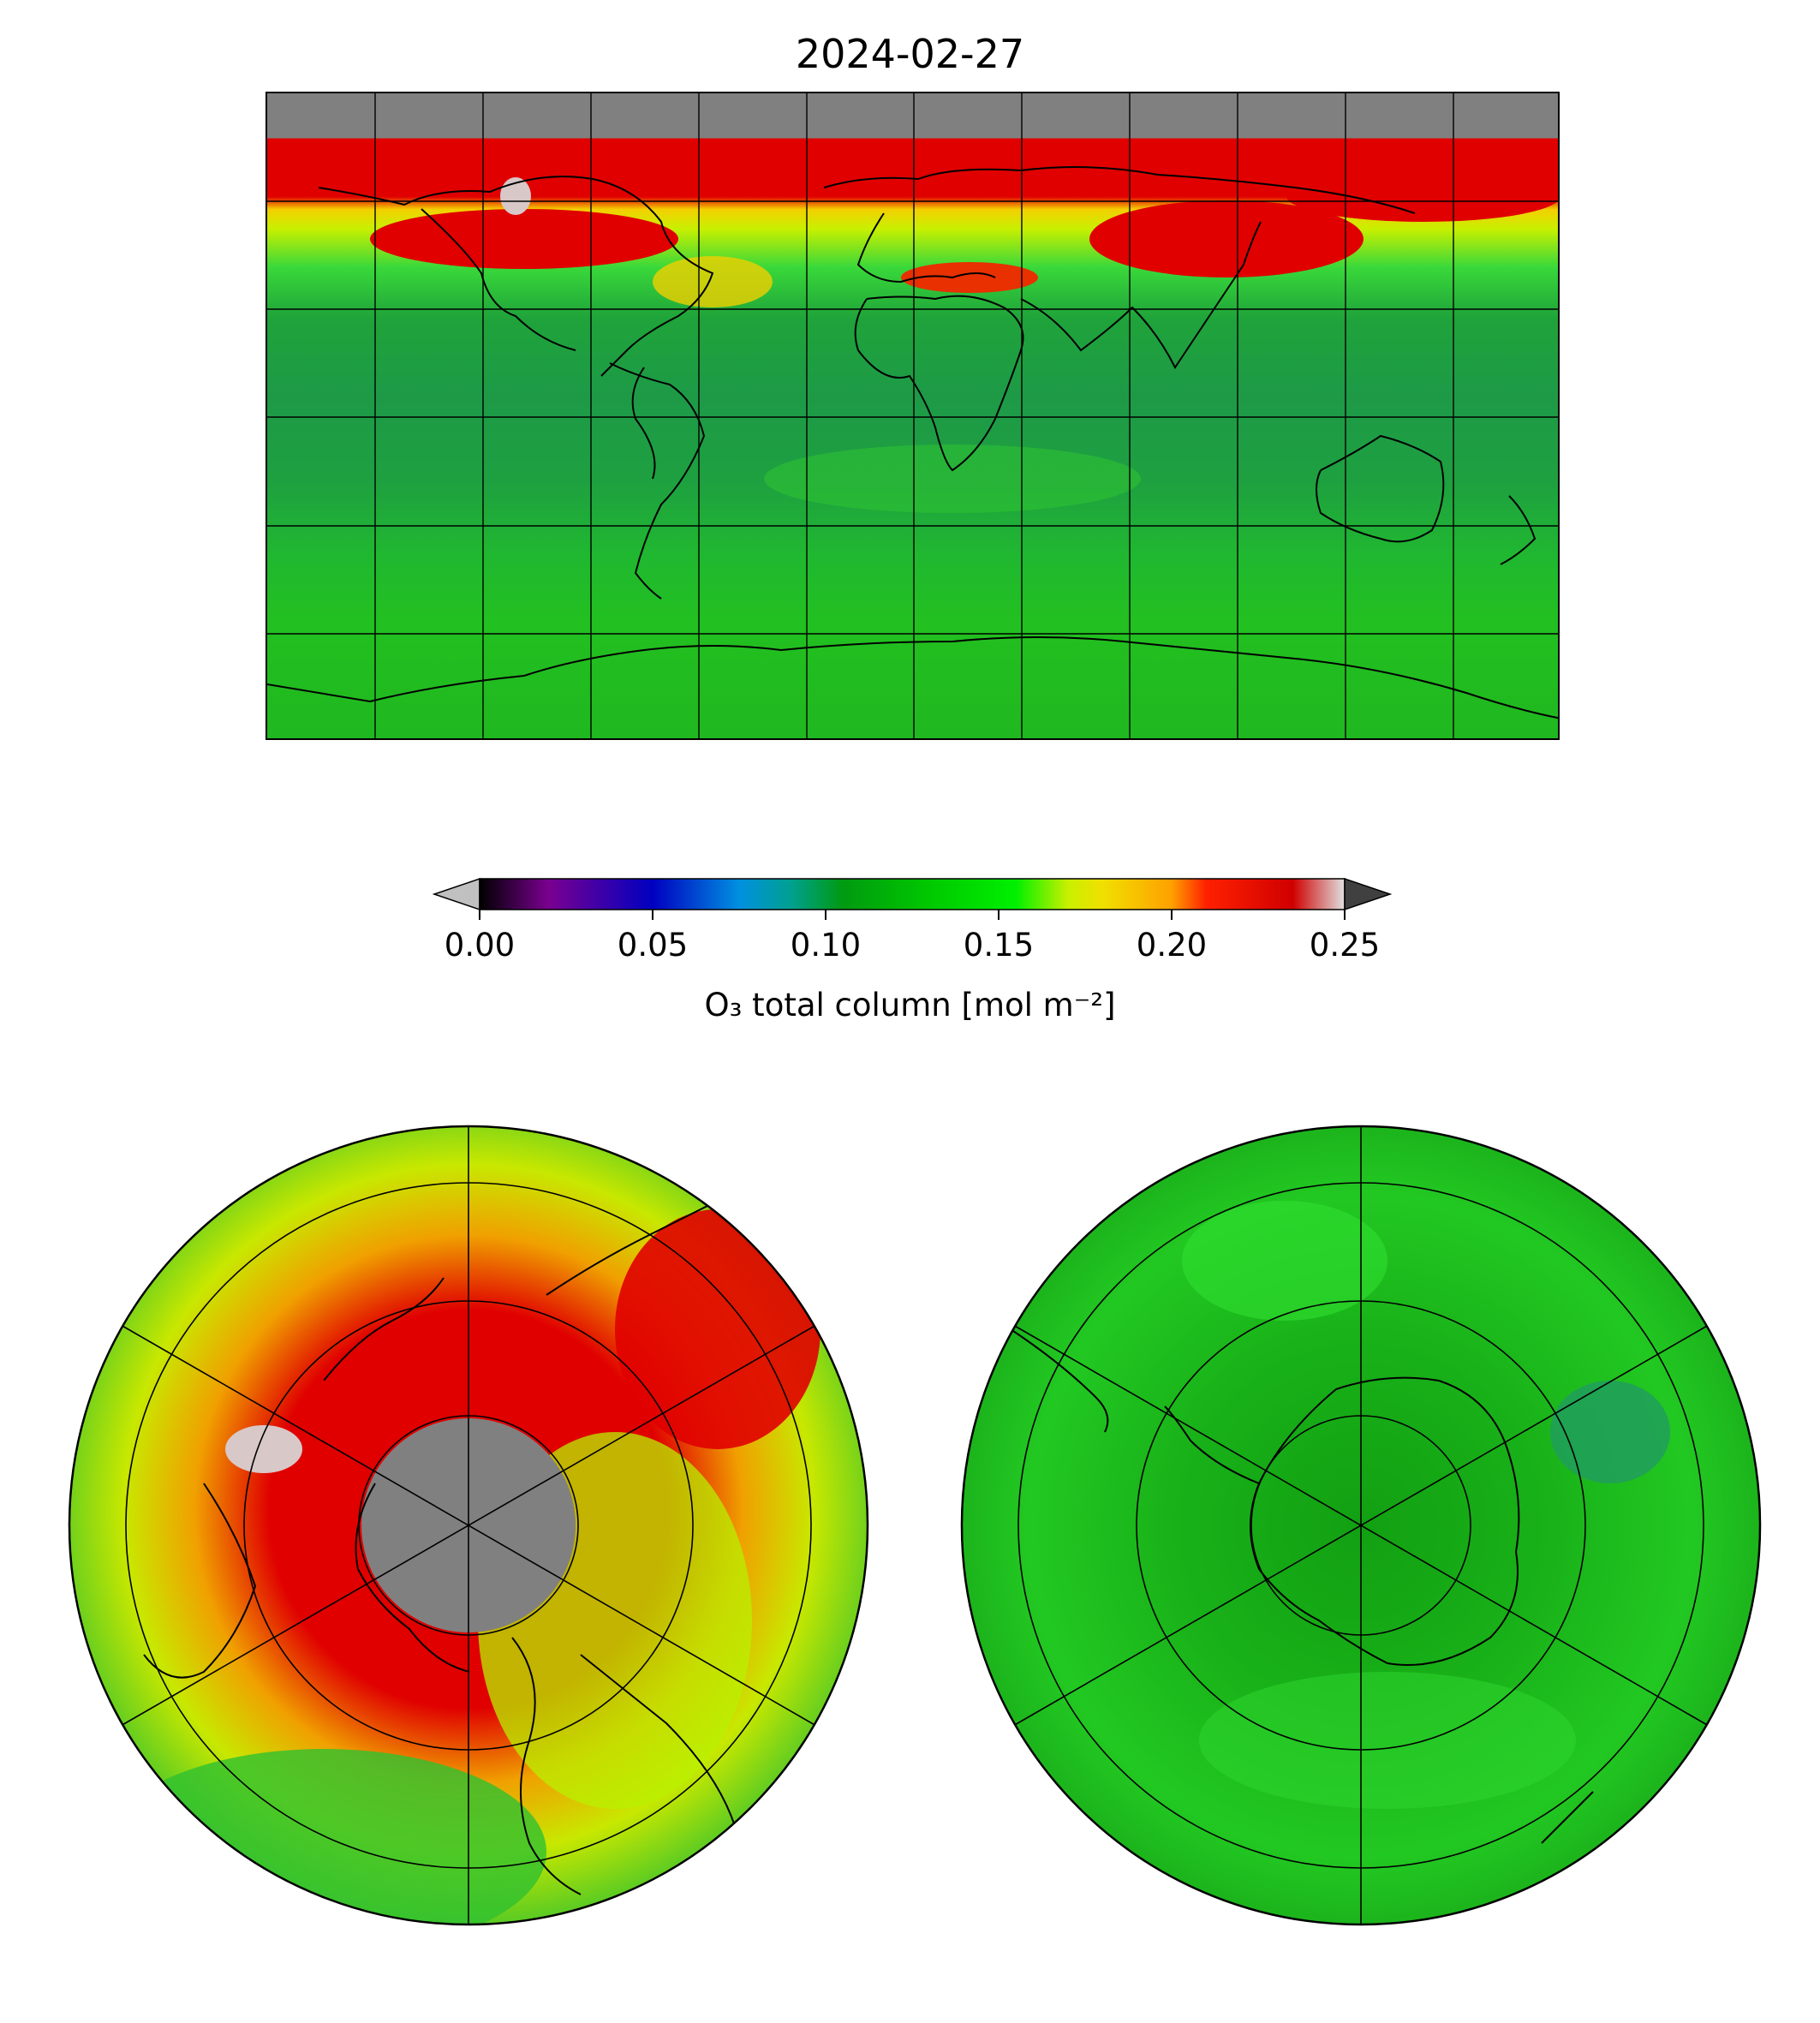 The image size is (1820, 2023). Describe the element at coordinates (653, 946) in the screenshot. I see `colorbar-tick-label: 0.05` at that location.